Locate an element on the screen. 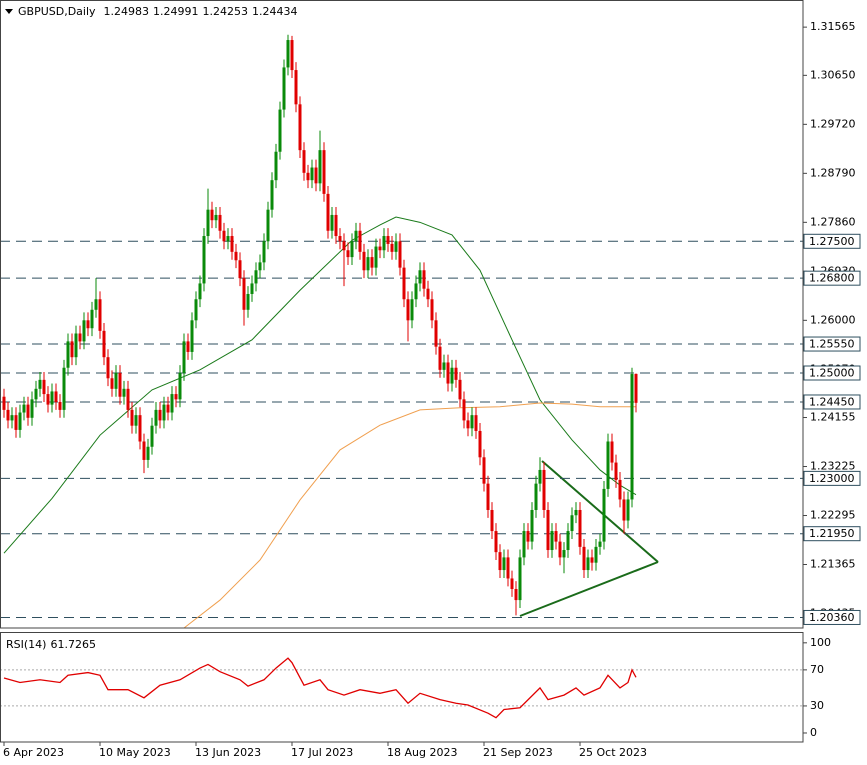 The height and width of the screenshot is (765, 867). rsi-tick-label: 30 is located at coordinates (817, 705).